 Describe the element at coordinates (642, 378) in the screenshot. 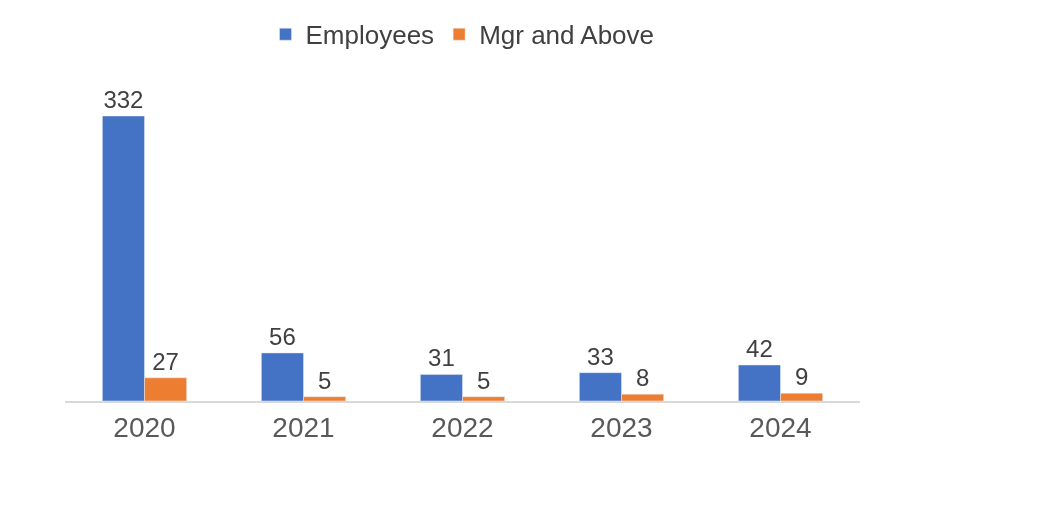

I see `data-label: 8` at that location.